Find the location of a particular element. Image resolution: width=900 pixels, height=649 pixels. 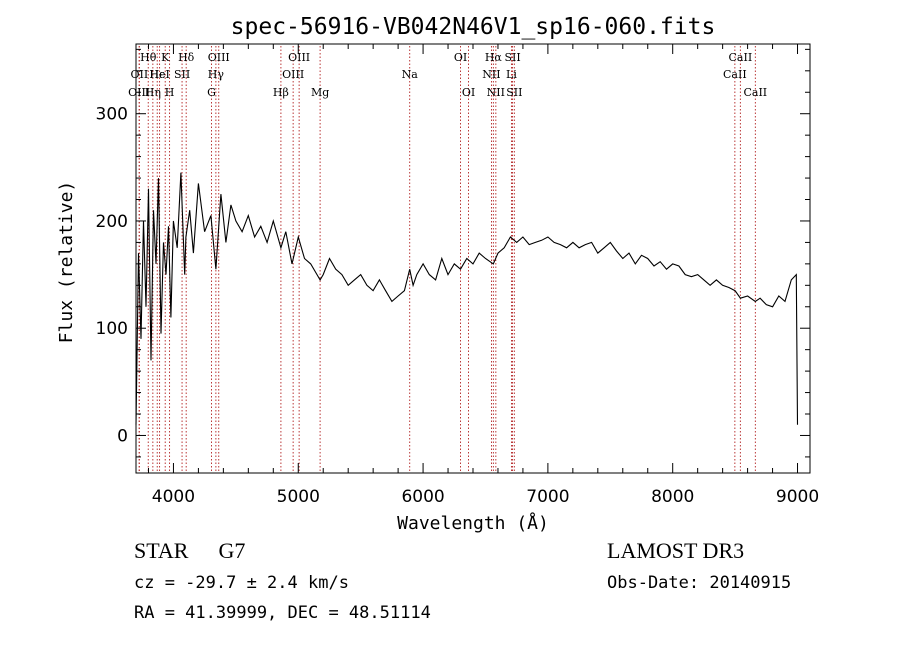

line-label-5: Hε is located at coordinates (158, 74).